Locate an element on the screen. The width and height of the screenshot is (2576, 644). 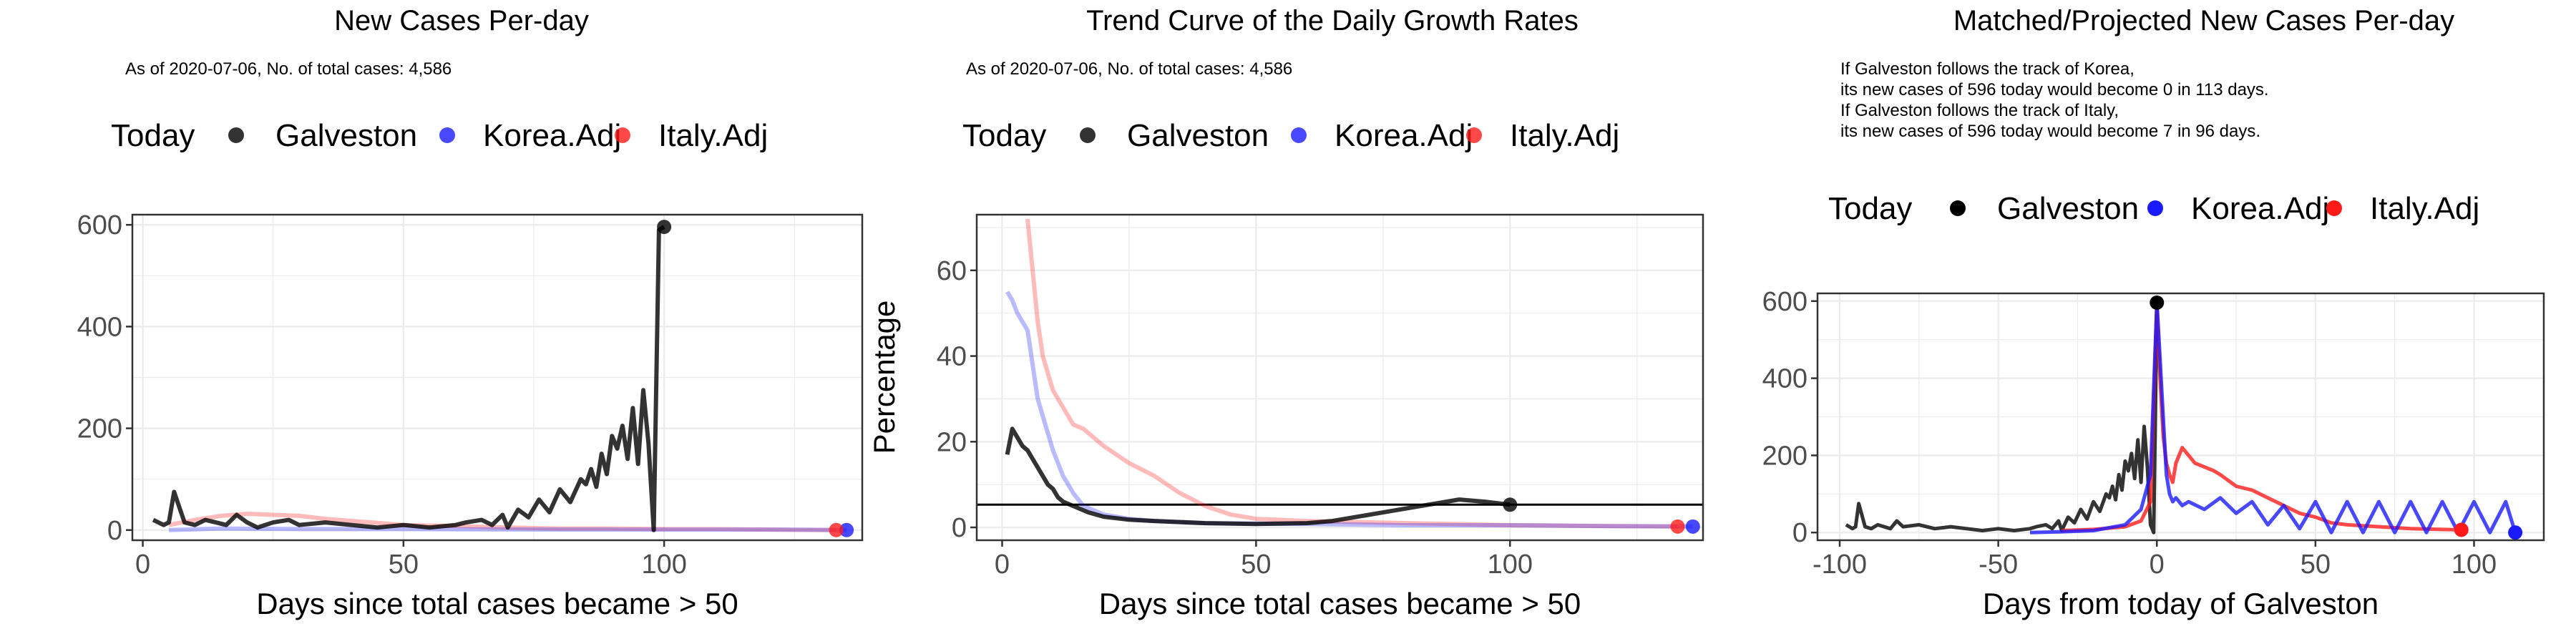
panel-background is located at coordinates (1340, 377).